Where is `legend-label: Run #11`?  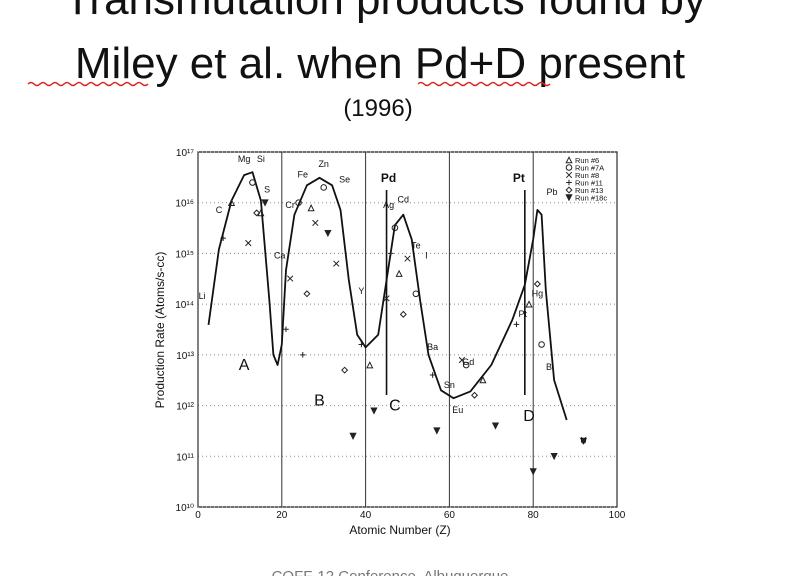 legend-label: Run #11 is located at coordinates (589, 183).